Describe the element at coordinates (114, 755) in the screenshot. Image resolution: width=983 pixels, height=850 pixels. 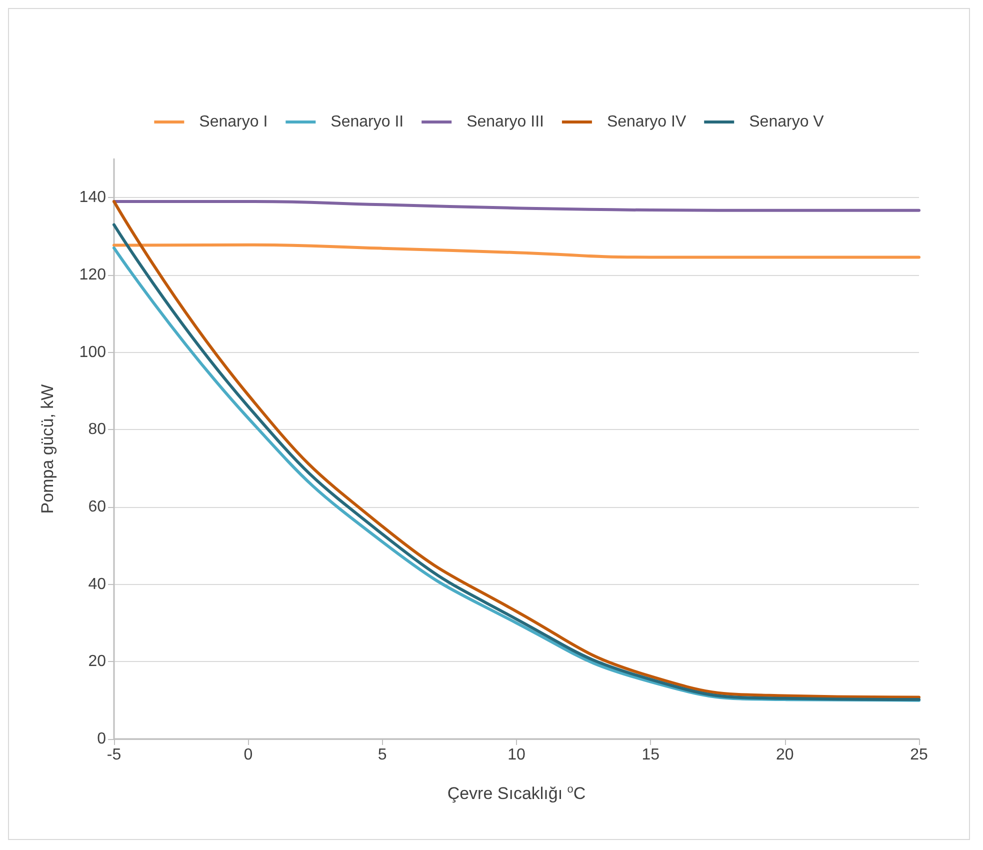
I see `x-tick-label: -5` at that location.